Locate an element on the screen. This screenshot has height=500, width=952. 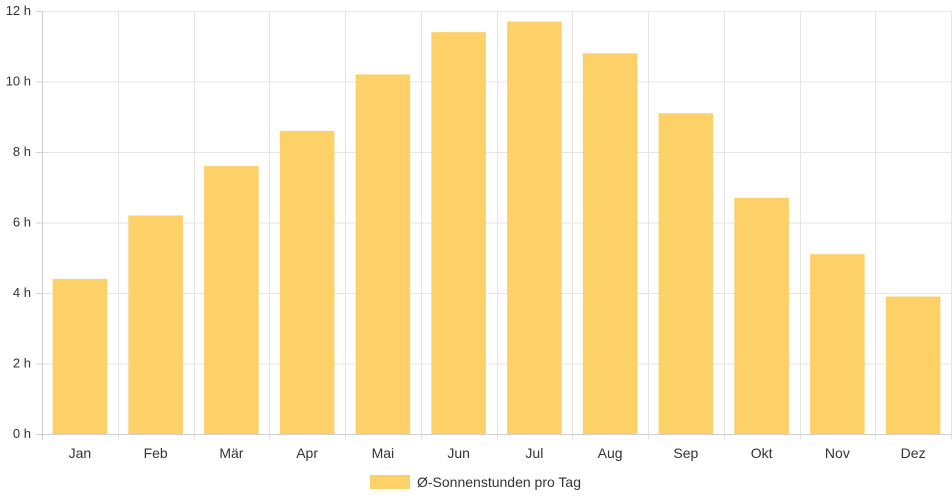
legend: Ø-Sonnenstunden pro Tag is located at coordinates (475, 482).